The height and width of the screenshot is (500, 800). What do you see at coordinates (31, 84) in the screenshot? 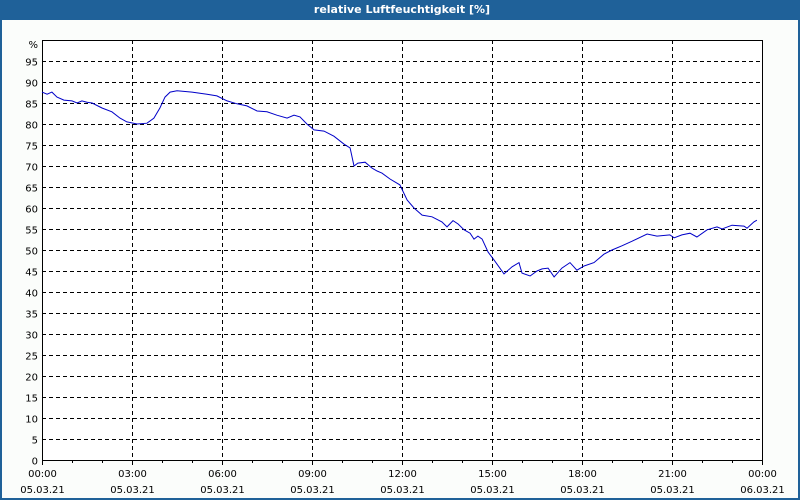
I see `y-tick-label: 90` at bounding box center [31, 84].